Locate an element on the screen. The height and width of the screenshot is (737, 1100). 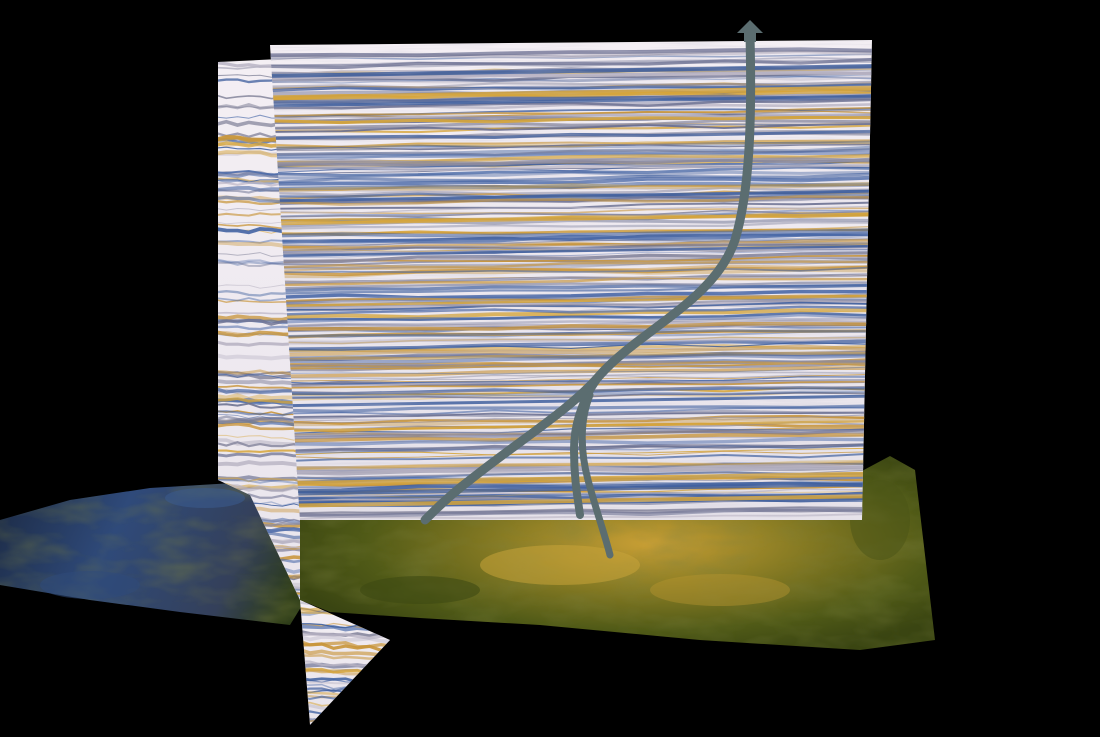
well-path-branch-b is located at coordinates (596, 475).